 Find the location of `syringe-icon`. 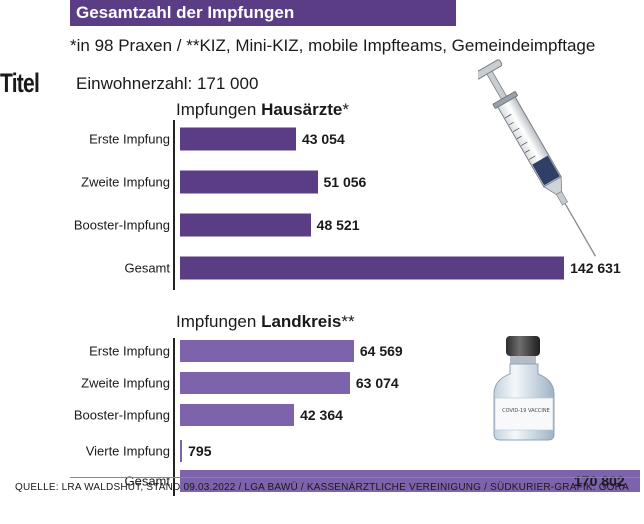

syringe-icon is located at coordinates (537, 158).